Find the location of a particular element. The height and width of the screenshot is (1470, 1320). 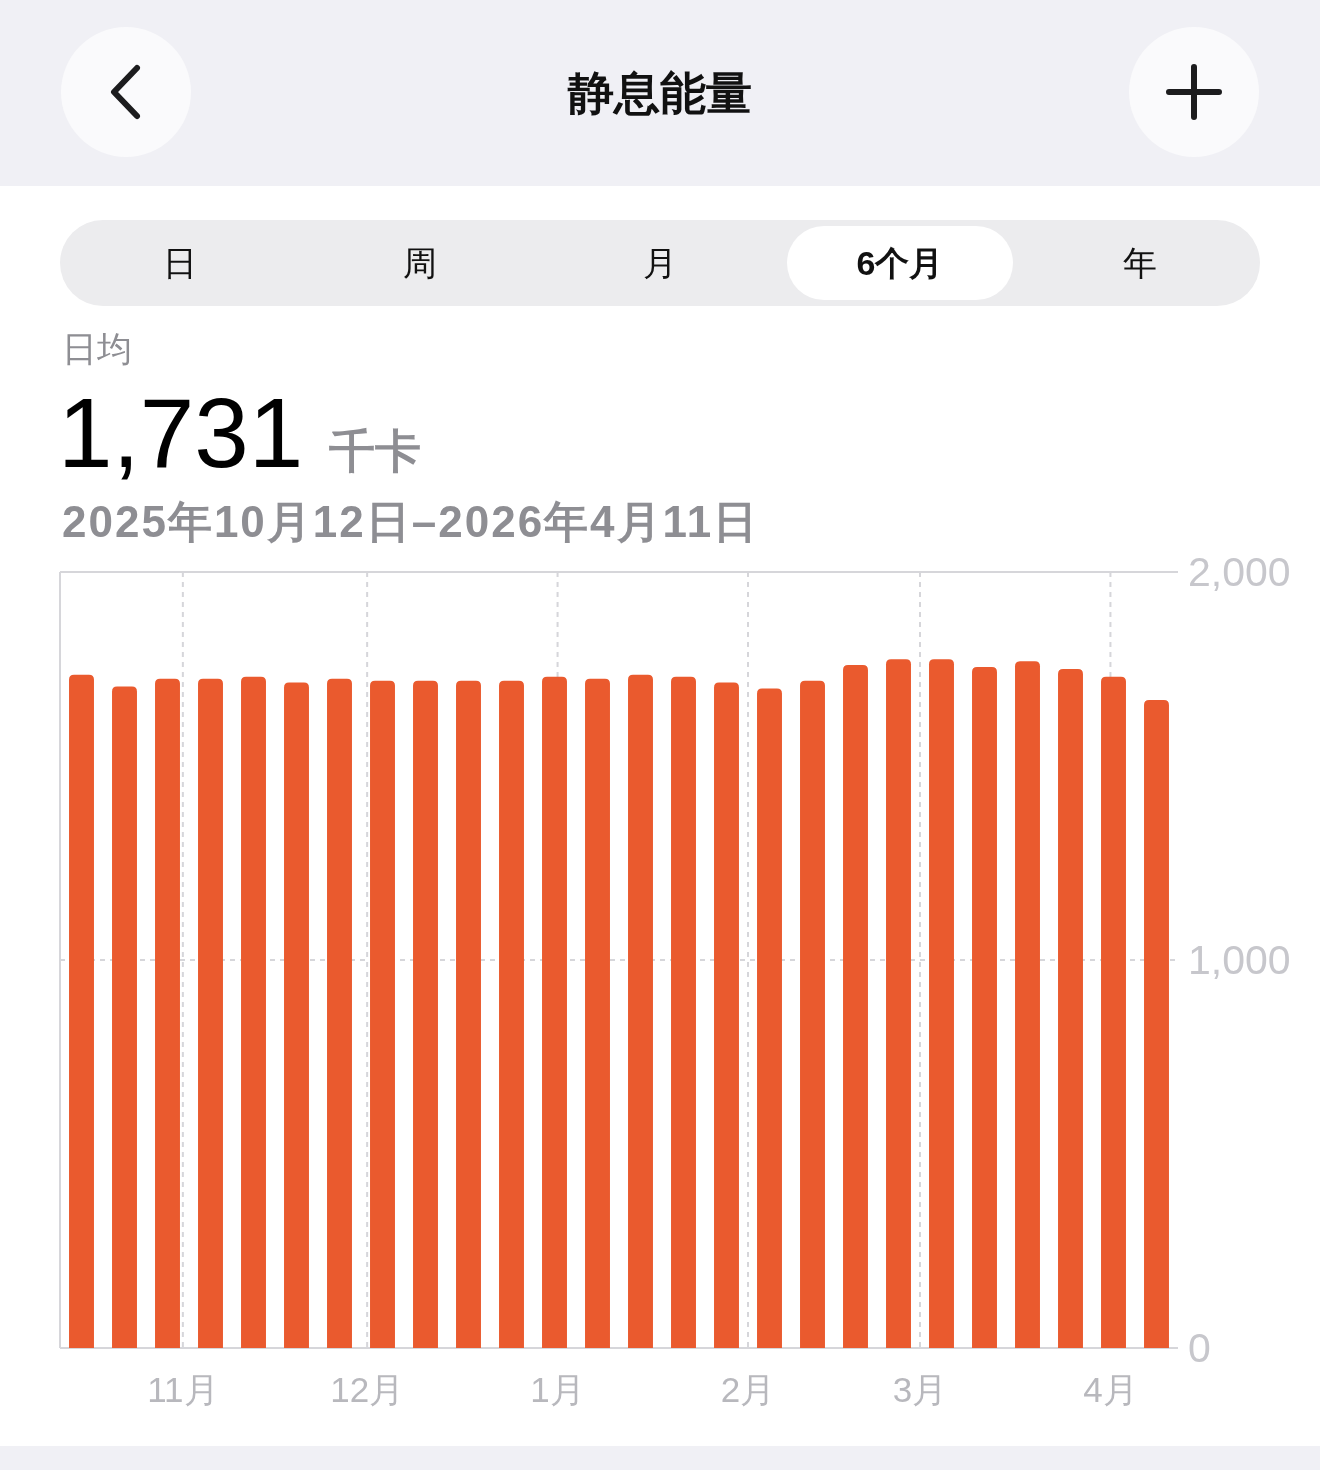

x-tick-label: 11月 is located at coordinates (183, 1389).